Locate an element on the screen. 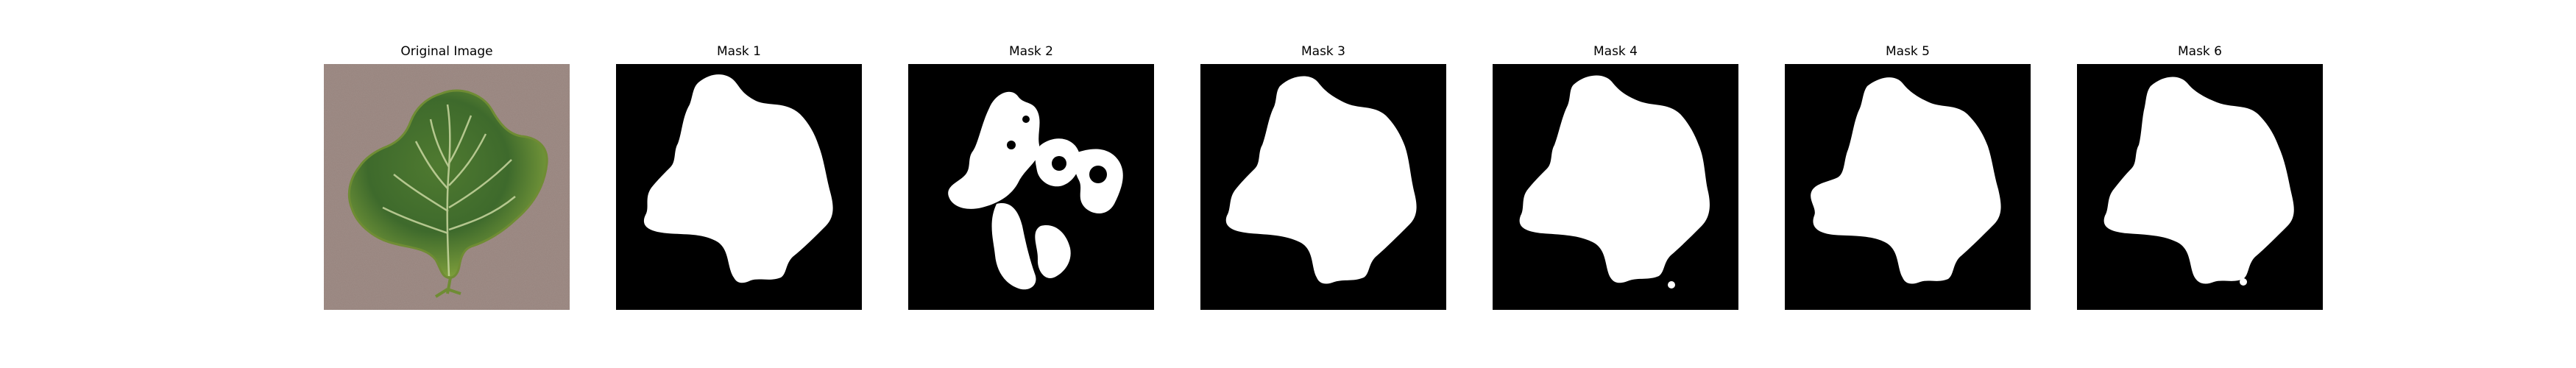  original-image is located at coordinates (447, 187).